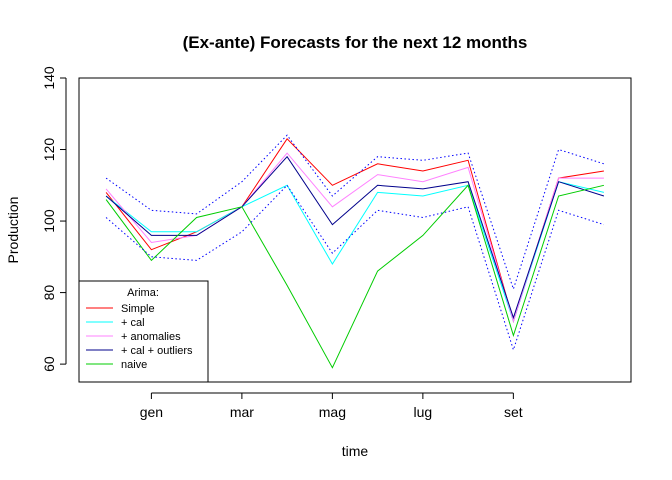 The image size is (672, 480). What do you see at coordinates (13, 230) in the screenshot?
I see `y-axis-label: Production` at bounding box center [13, 230].